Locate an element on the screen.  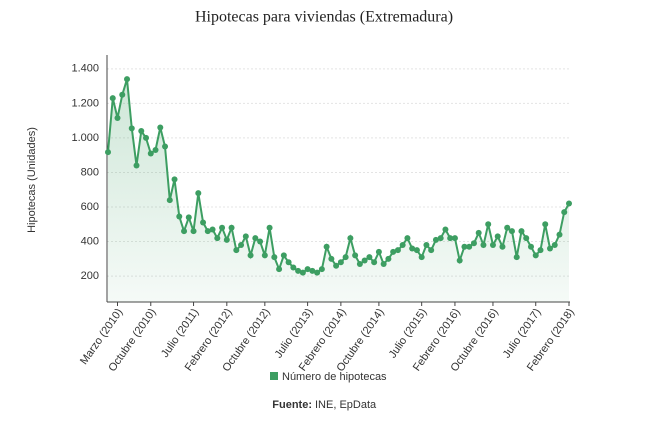
y-tick-label: 1.400 is located at coordinates (85, 69).